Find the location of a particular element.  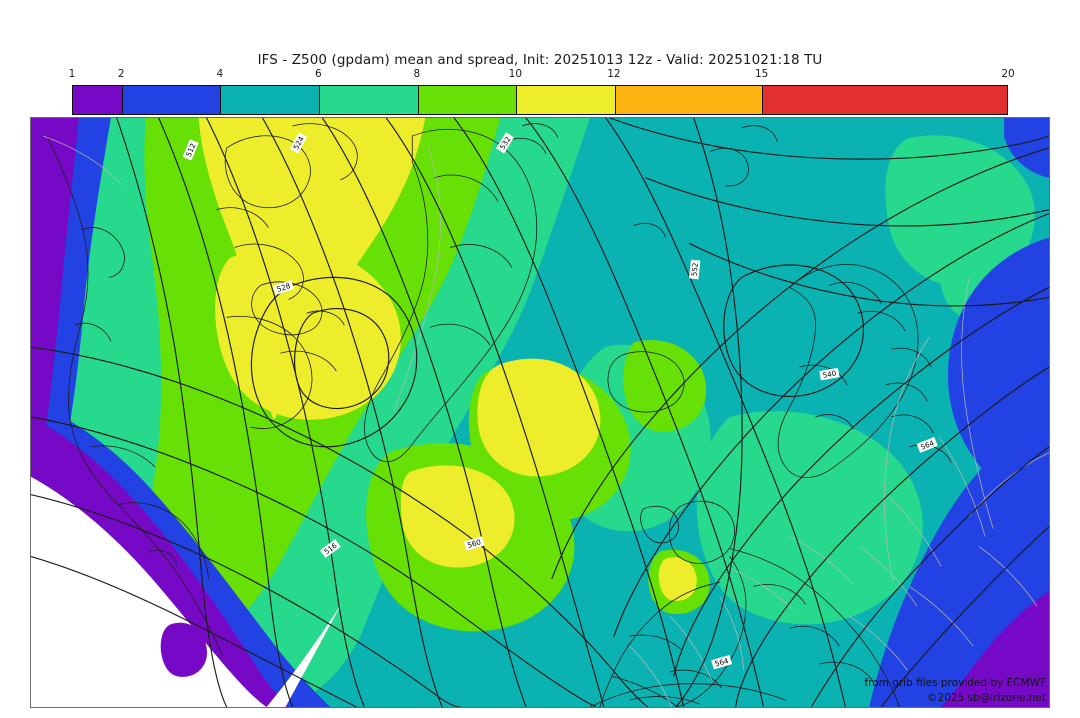

outside-domain-mask is located at coordinates (149, 591).